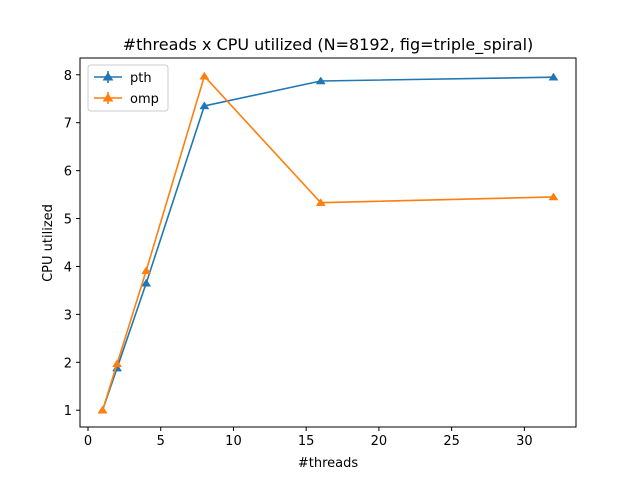 The image size is (640, 480). I want to click on y-tick-label: 5, so click(68, 220).